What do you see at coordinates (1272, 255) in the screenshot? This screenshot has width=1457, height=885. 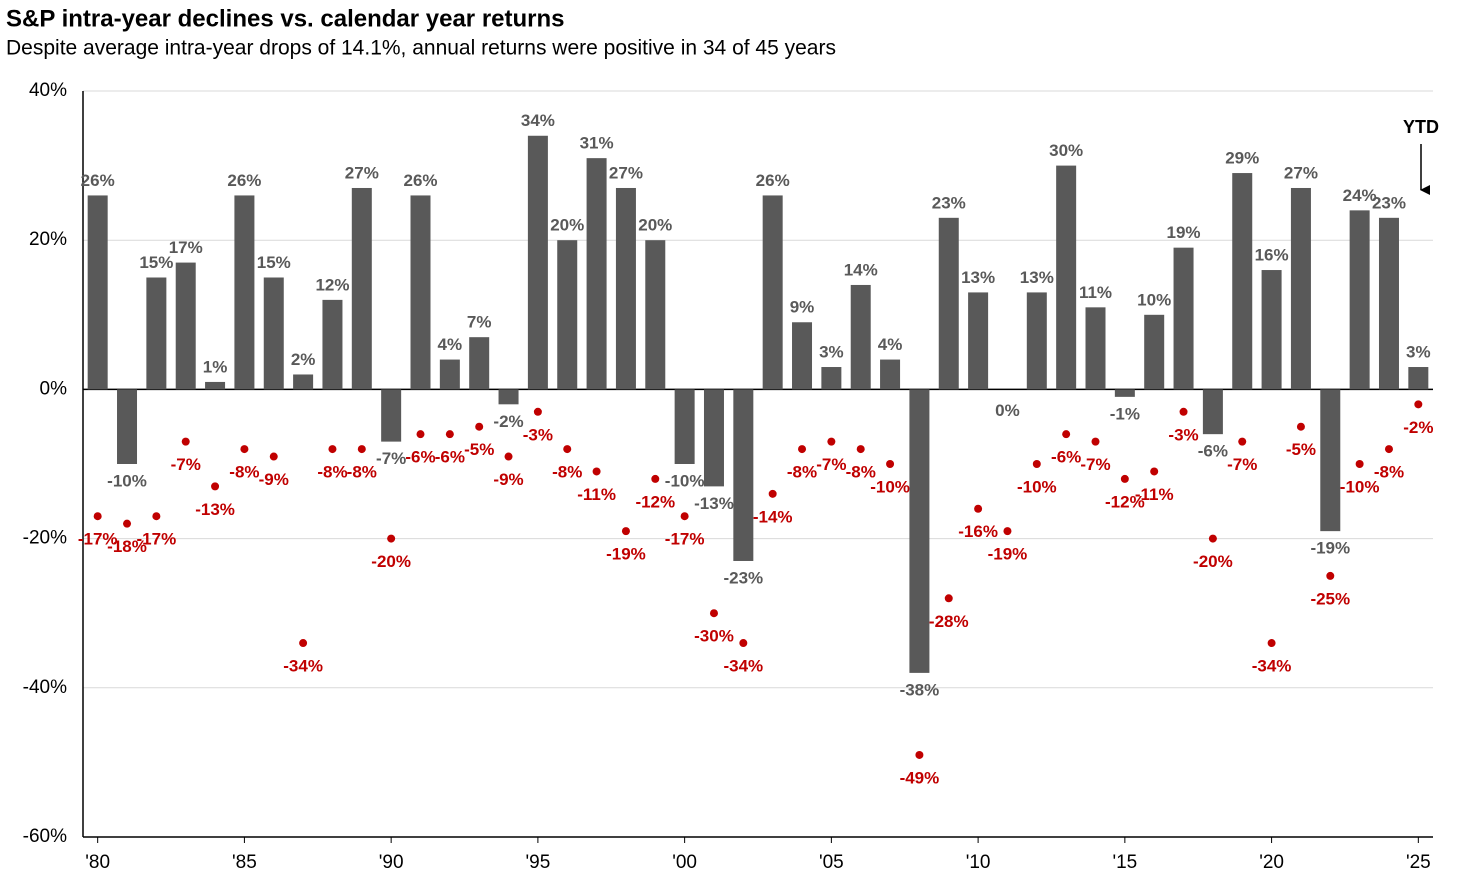 I see `bar-value-label: 16%` at bounding box center [1272, 255].